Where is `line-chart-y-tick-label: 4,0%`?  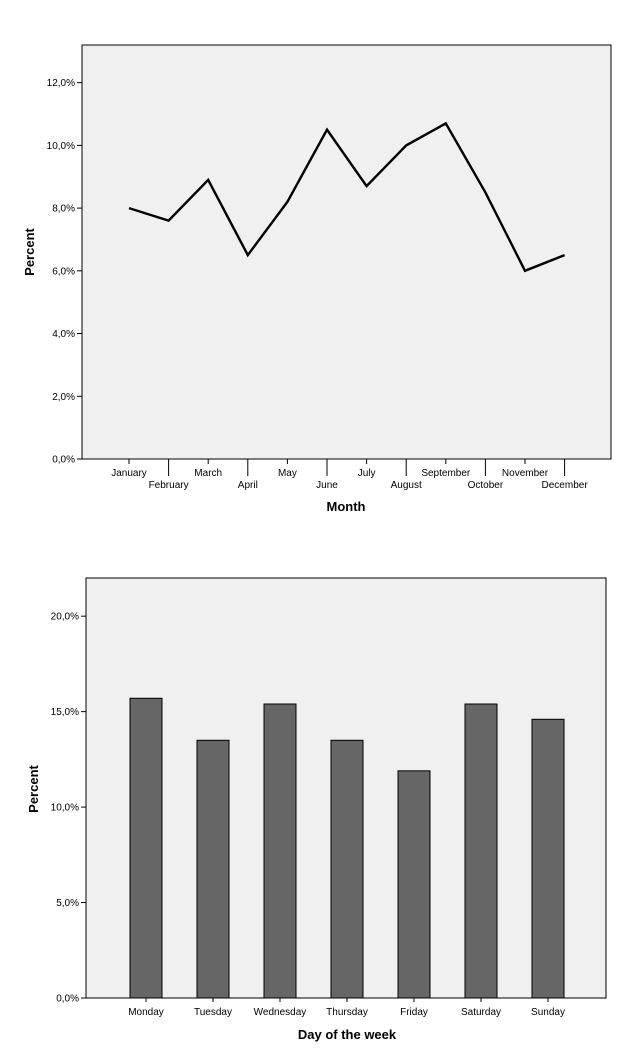 line-chart-y-tick-label: 4,0% is located at coordinates (63, 334).